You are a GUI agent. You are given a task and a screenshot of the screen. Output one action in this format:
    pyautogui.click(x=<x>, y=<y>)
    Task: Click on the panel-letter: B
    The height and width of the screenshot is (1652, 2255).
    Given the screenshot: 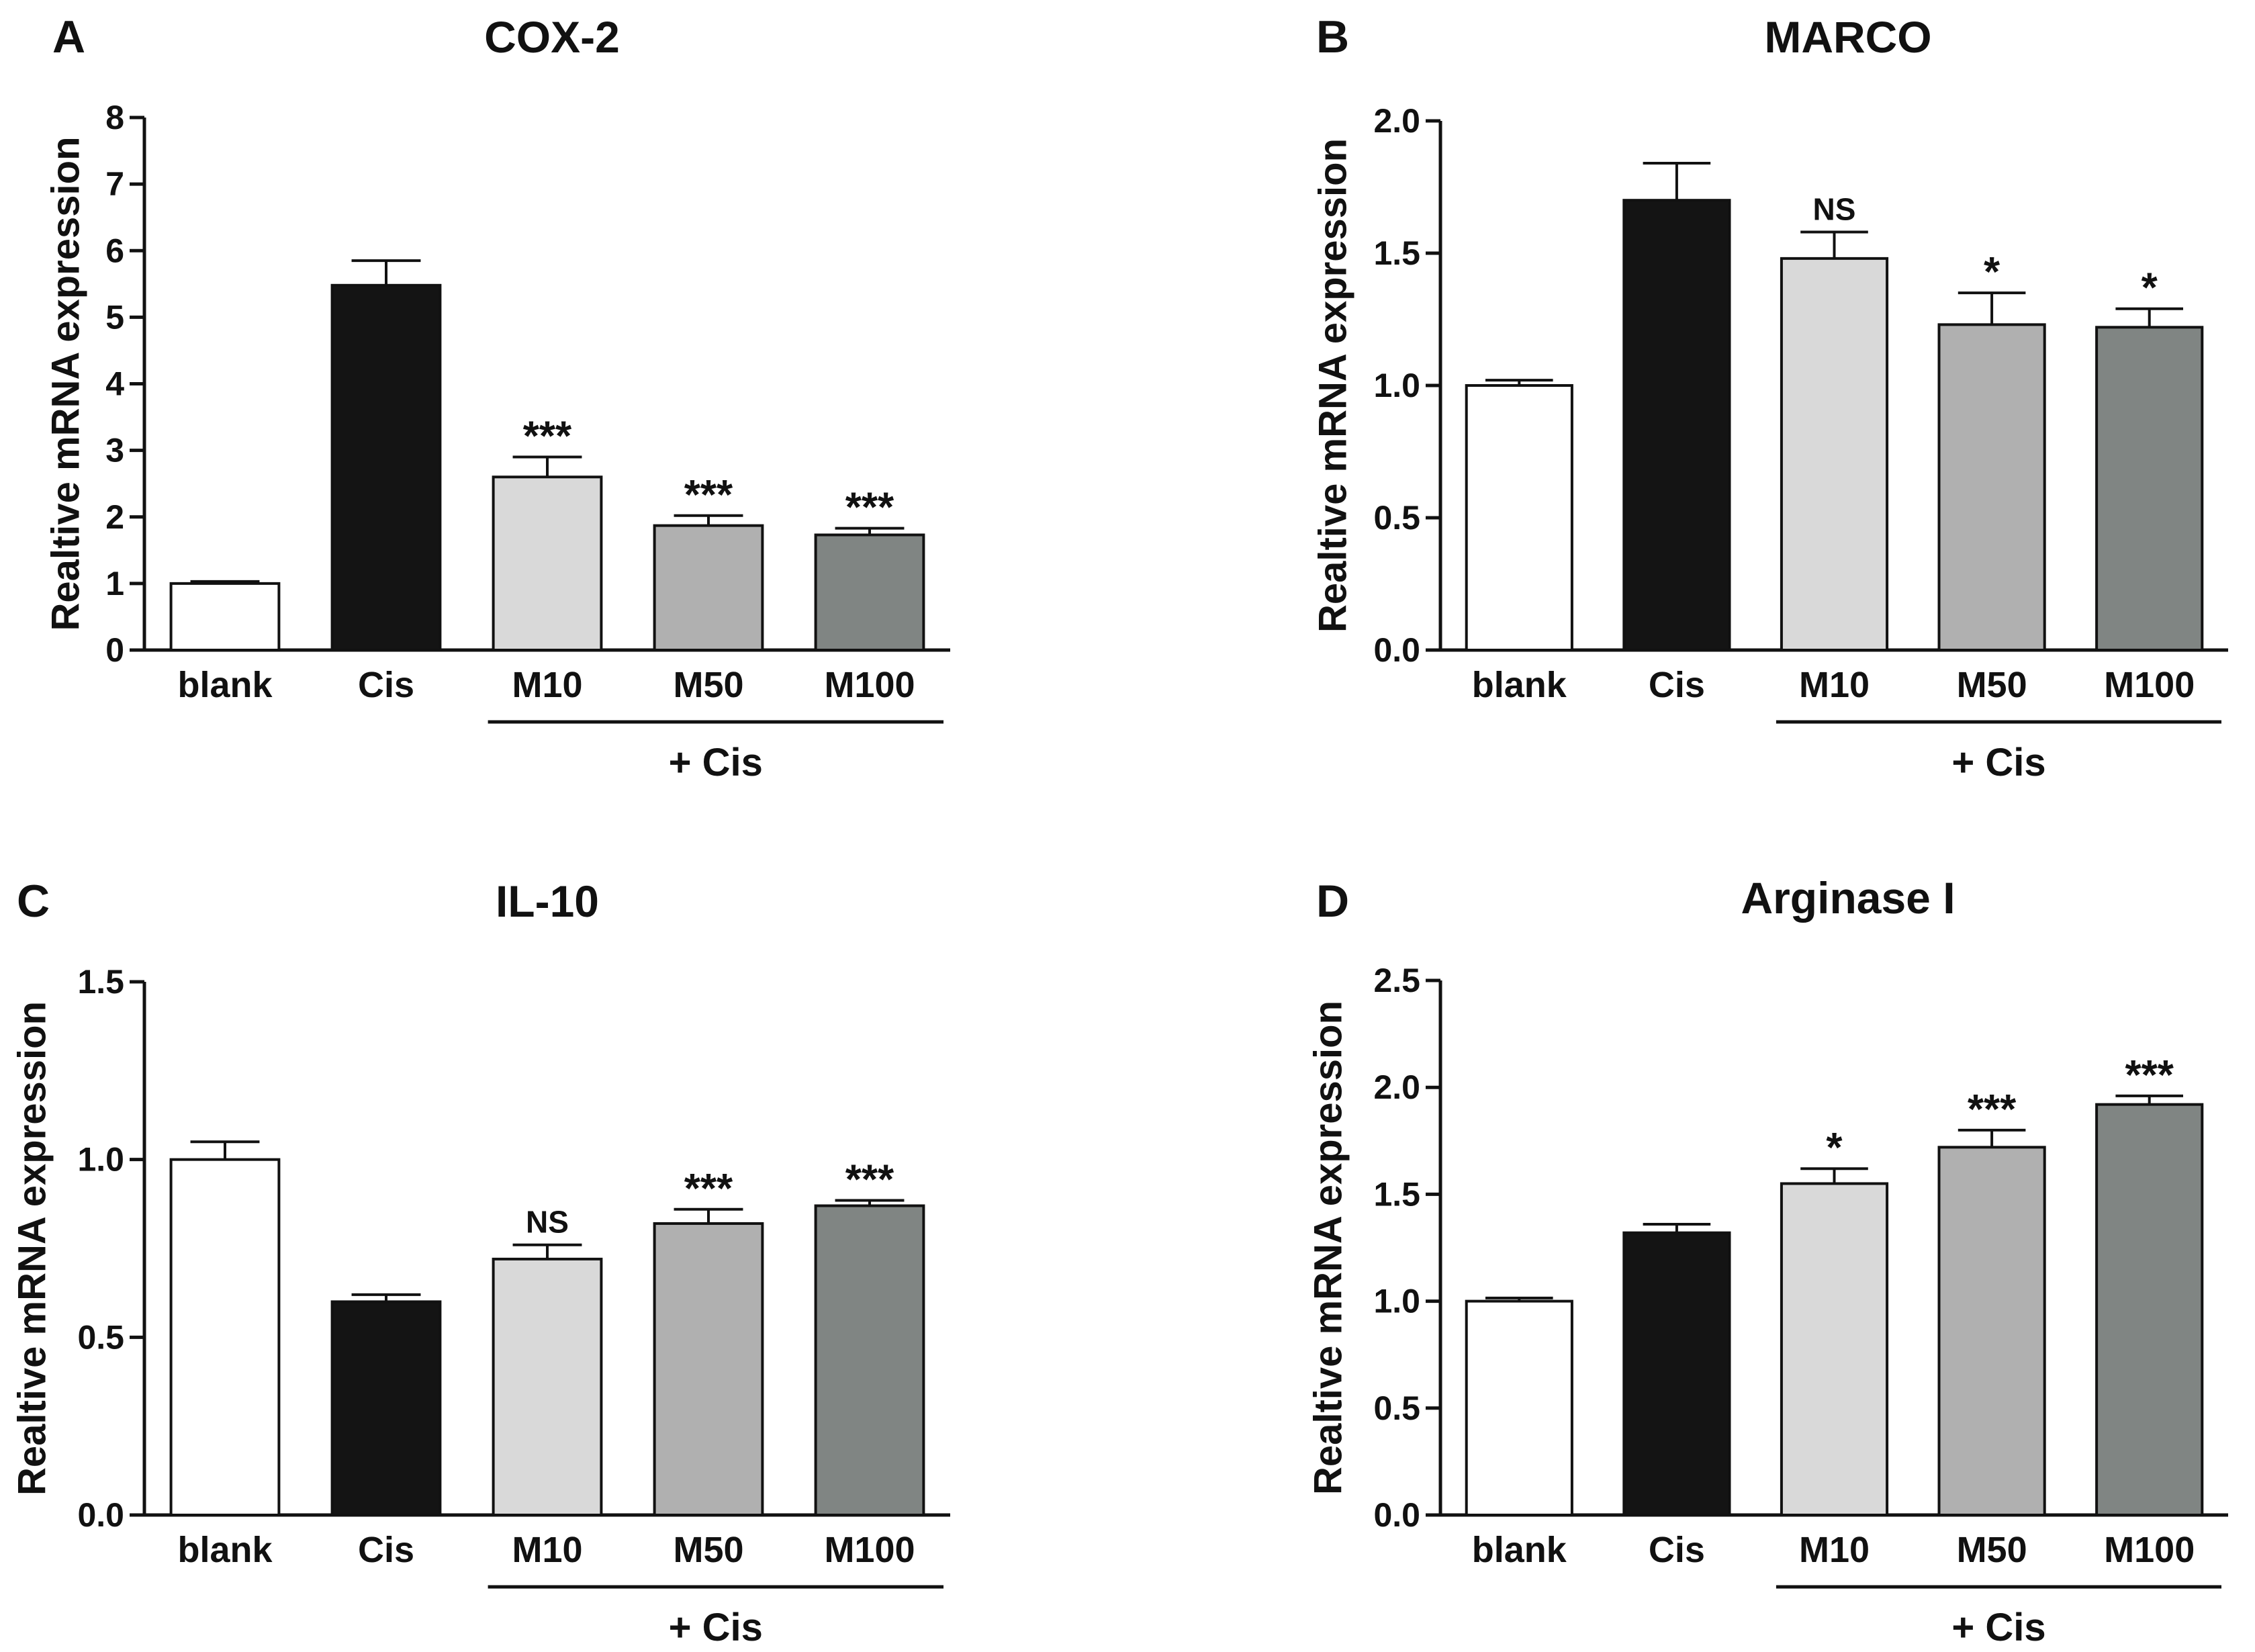 What is the action you would take?
    pyautogui.click(x=1332, y=36)
    